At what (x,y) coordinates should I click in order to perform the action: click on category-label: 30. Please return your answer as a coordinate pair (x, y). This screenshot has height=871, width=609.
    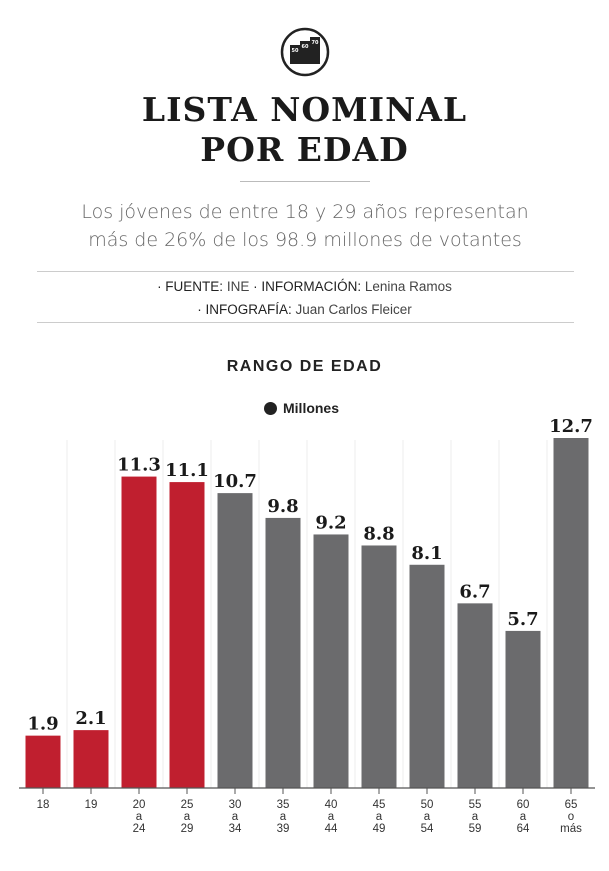
    Looking at the image, I should click on (235, 805).